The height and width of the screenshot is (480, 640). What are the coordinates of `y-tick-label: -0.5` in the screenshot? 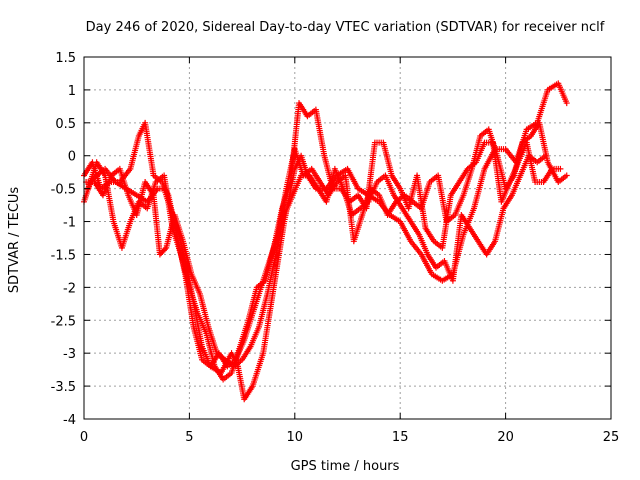 It's located at (63, 190).